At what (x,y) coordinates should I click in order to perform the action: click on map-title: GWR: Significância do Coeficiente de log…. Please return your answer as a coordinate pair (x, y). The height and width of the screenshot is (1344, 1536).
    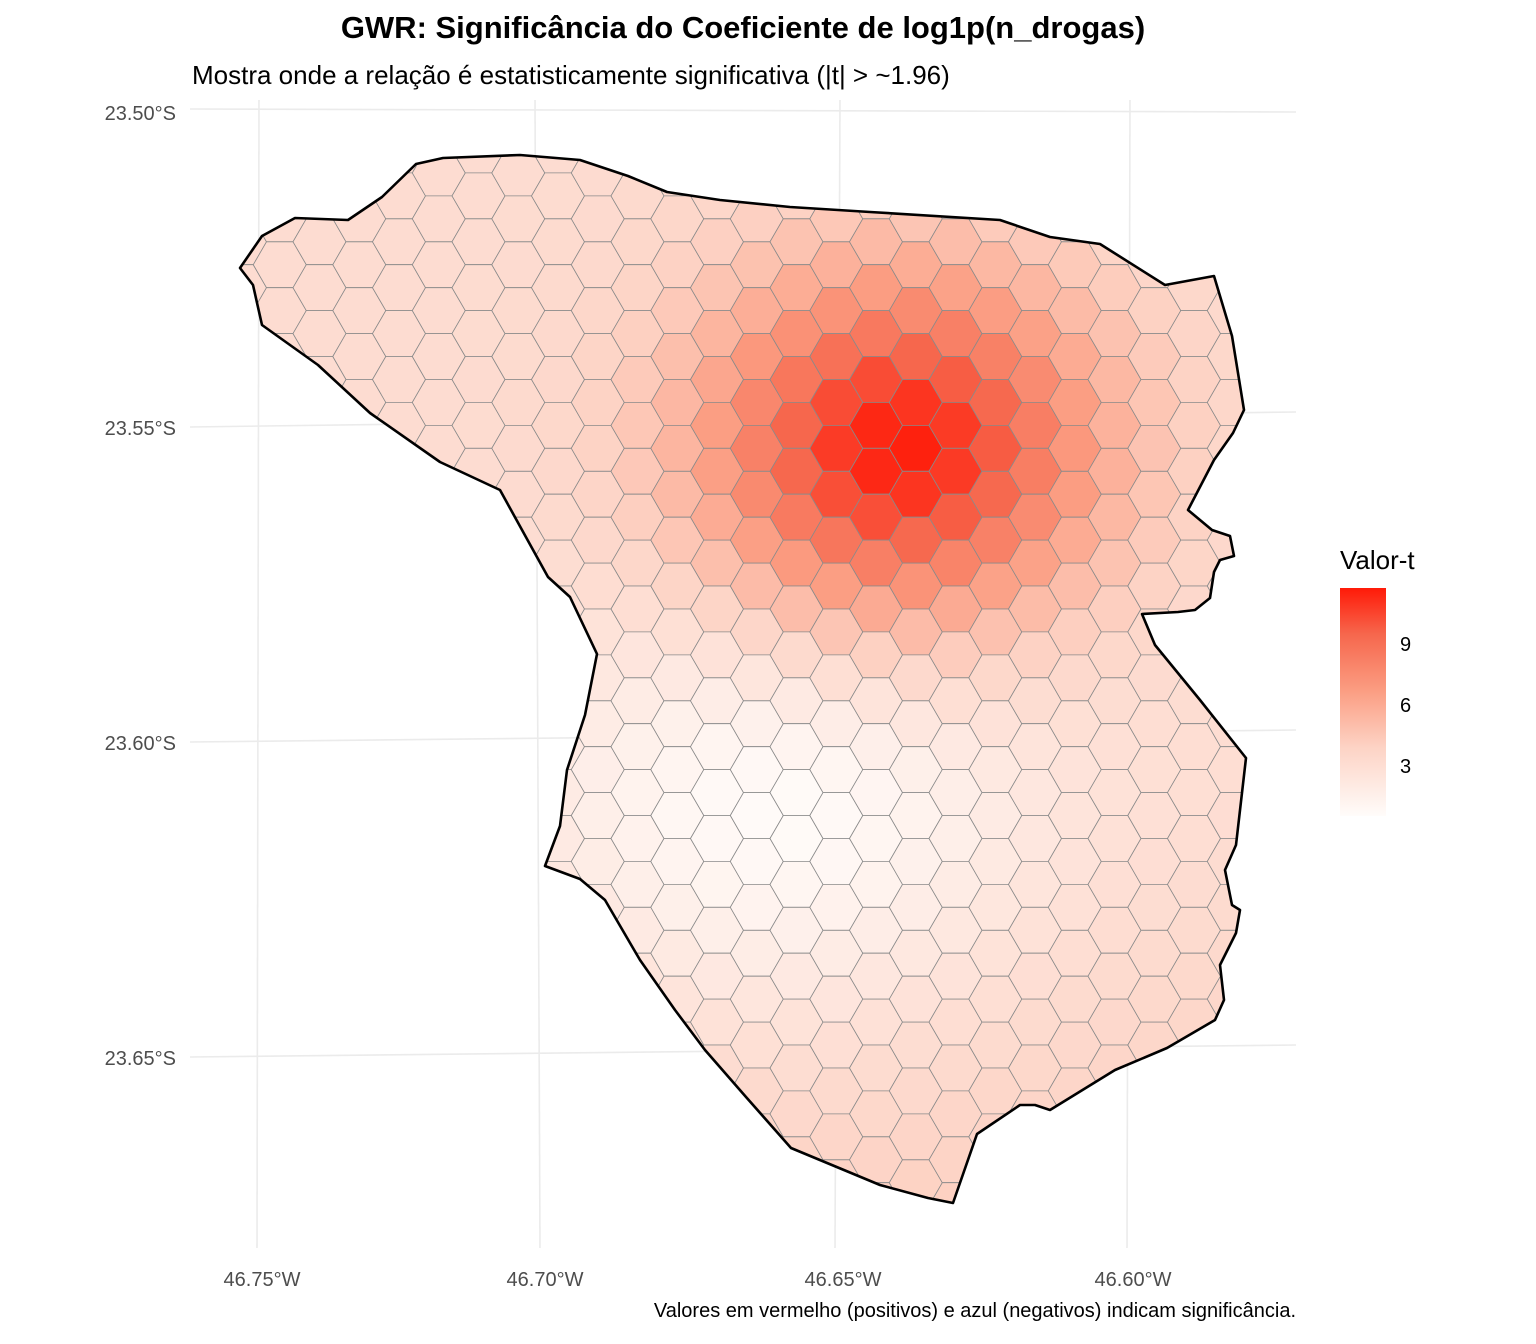
    Looking at the image, I should click on (743, 27).